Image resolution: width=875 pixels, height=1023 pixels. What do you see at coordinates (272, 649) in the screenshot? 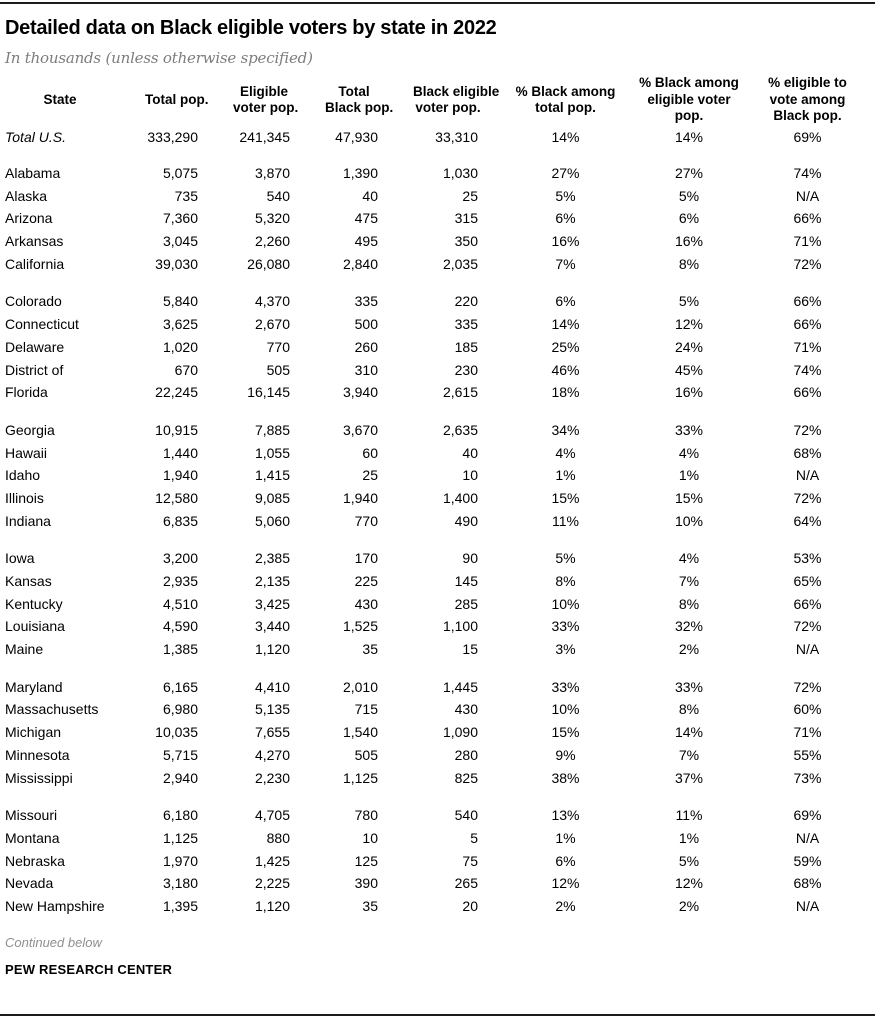
I see `value-cell: 1,120` at bounding box center [272, 649].